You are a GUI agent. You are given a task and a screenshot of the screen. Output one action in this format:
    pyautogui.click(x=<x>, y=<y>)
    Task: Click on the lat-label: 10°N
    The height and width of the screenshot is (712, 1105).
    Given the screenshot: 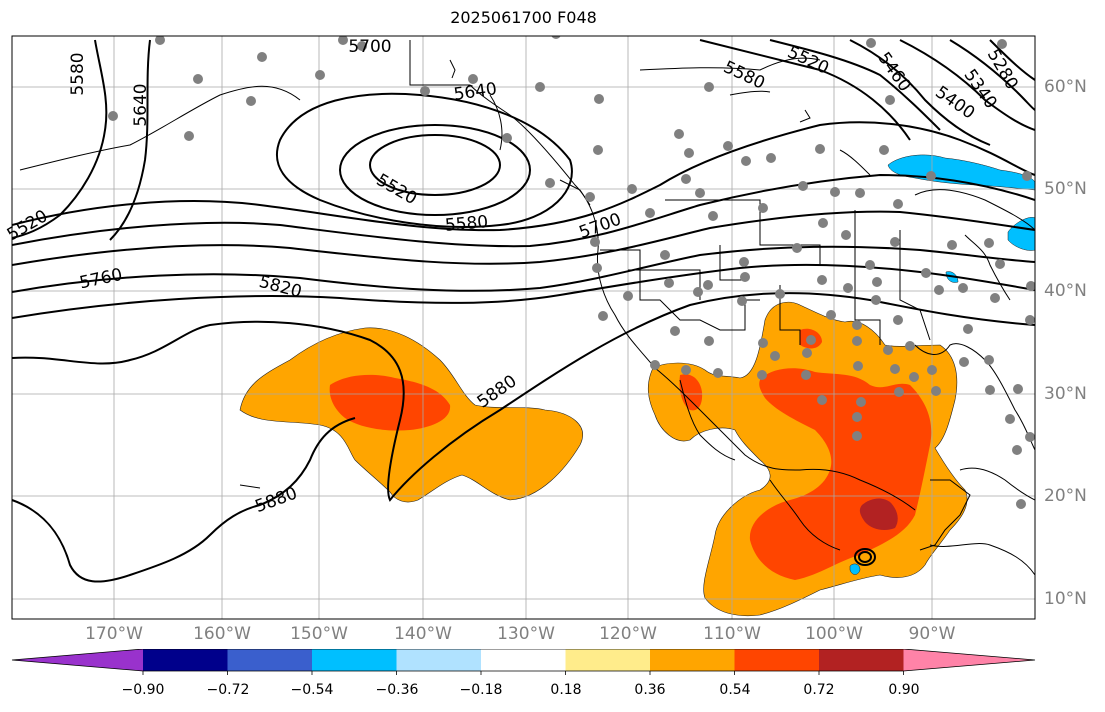 What is the action you would take?
    pyautogui.click(x=1065, y=599)
    